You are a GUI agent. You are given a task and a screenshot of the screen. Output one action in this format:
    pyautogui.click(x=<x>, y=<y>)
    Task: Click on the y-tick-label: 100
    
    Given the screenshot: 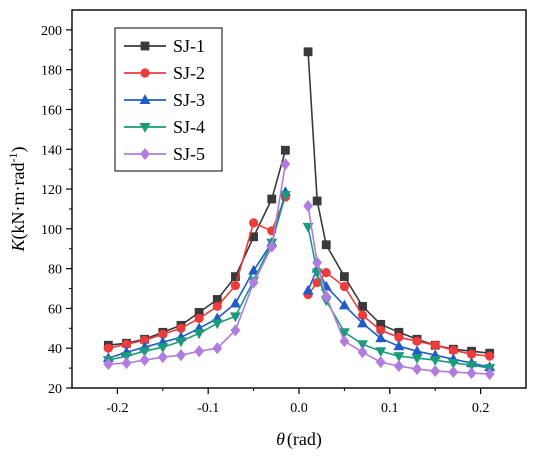 What is the action you would take?
    pyautogui.click(x=51, y=230)
    